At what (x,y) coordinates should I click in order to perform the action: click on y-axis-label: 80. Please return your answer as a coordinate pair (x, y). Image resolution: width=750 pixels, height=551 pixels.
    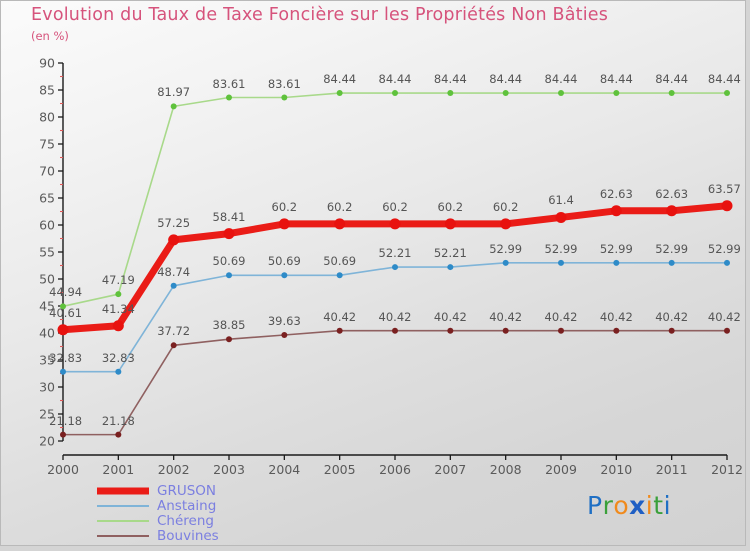
    Looking at the image, I should click on (47, 117).